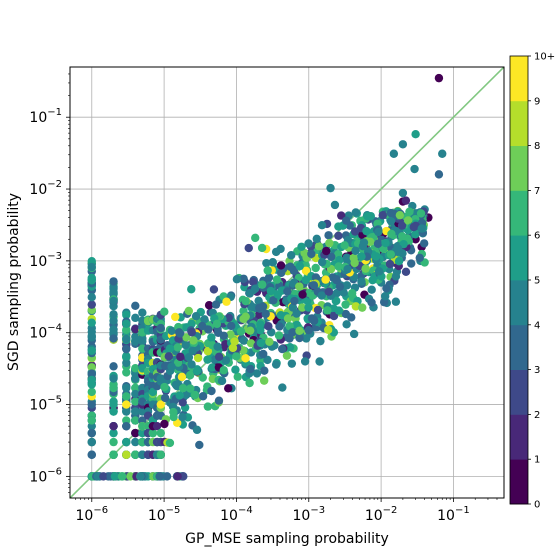 The image size is (560, 560). I want to click on x-tick-label: 10⁻², so click(381, 514).